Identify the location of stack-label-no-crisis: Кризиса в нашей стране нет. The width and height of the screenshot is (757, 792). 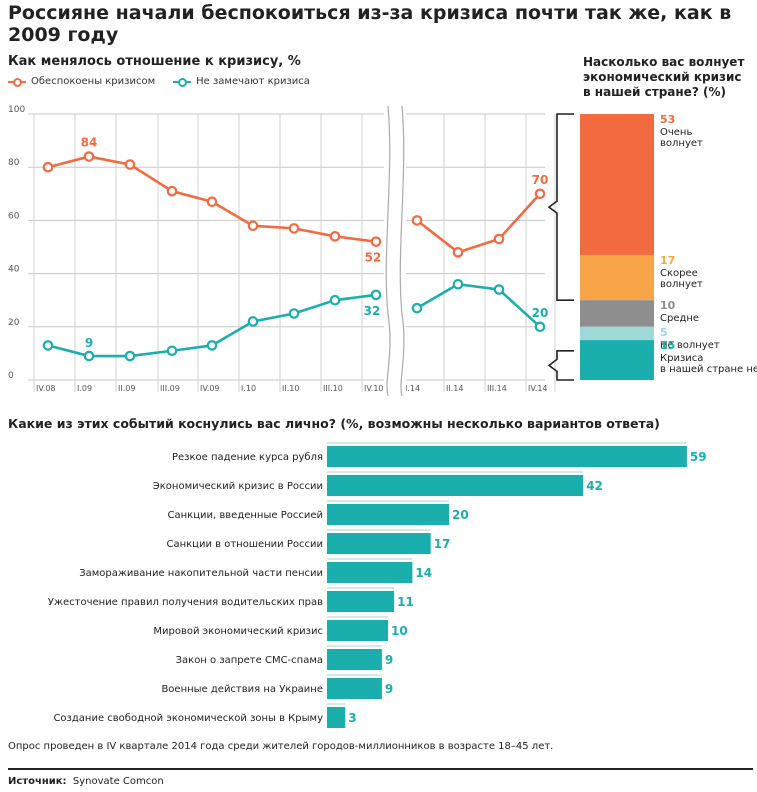
(708, 364).